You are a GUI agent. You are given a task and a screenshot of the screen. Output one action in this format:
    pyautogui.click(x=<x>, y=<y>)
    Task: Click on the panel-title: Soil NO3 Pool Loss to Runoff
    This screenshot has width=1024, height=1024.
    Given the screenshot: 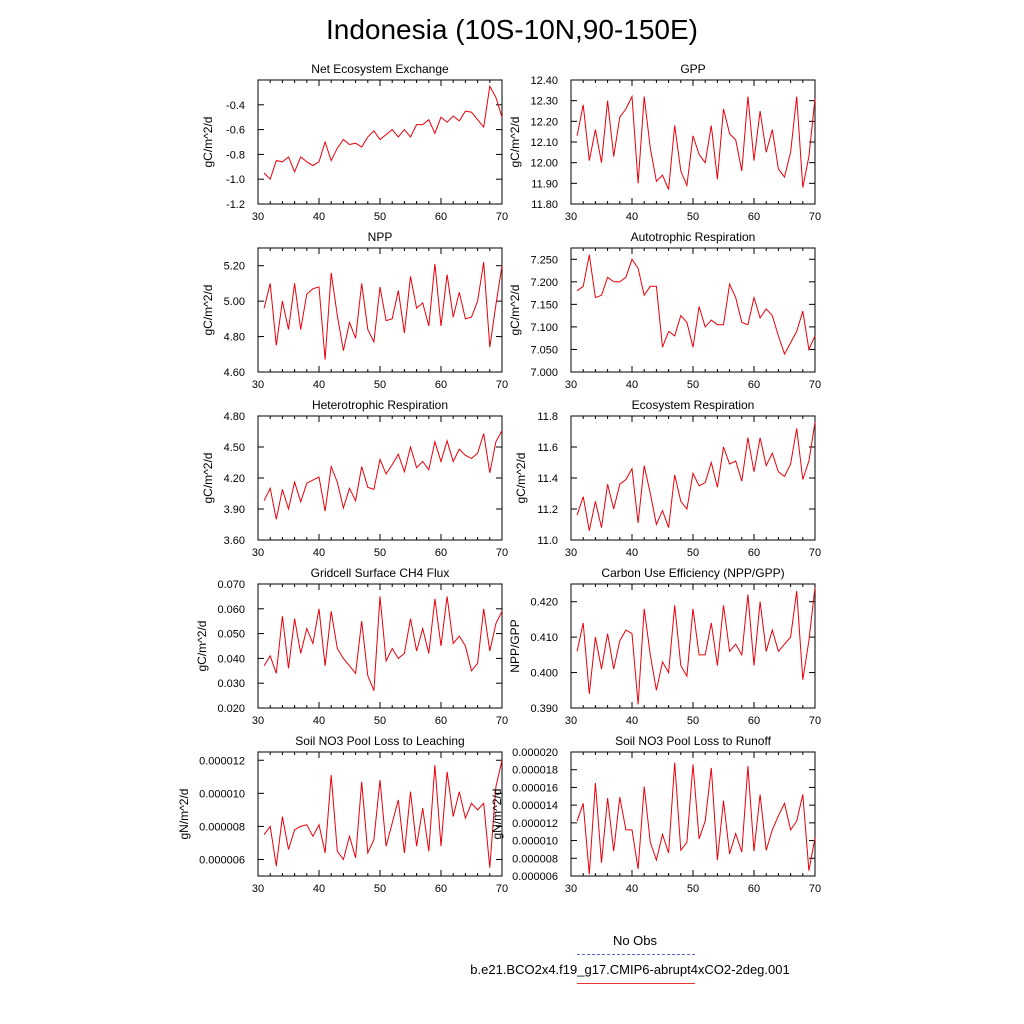 What is the action you would take?
    pyautogui.click(x=693, y=741)
    